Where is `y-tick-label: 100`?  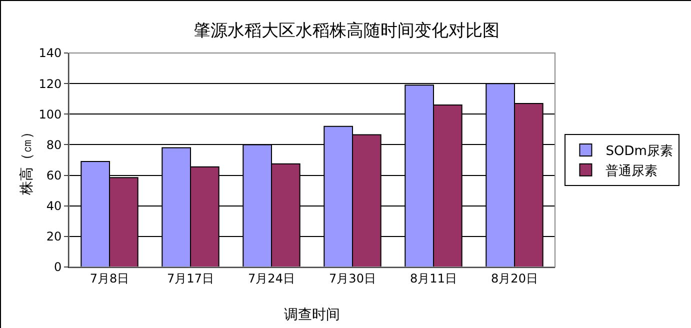 y-tick-label: 100 is located at coordinates (50, 114).